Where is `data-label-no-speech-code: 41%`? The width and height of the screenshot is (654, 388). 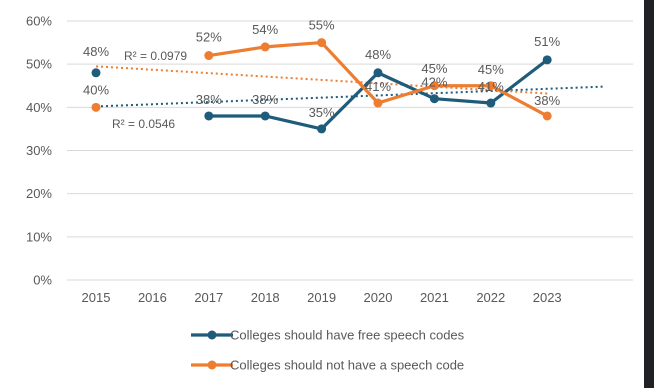 data-label-no-speech-code: 41% is located at coordinates (378, 86).